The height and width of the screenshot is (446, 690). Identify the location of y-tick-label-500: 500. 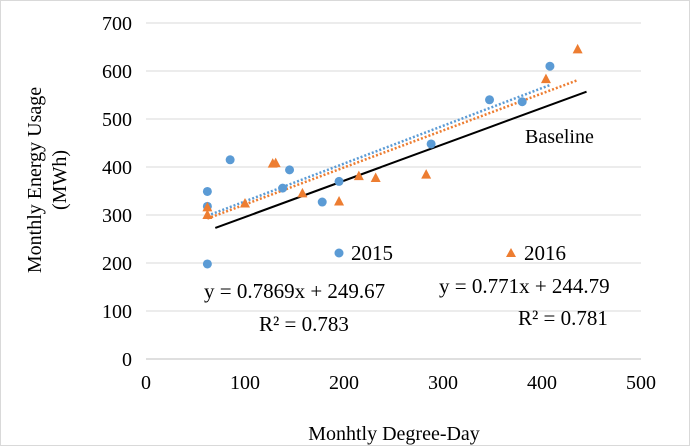
(117, 120).